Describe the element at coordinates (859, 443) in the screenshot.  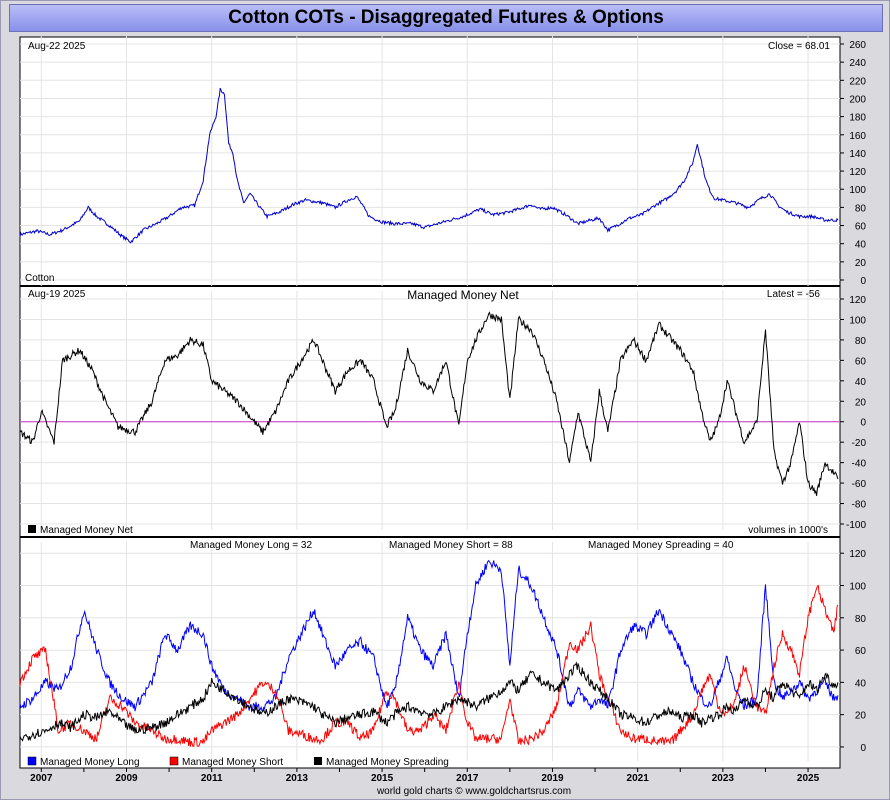
I see `y-tick-label: -20` at that location.